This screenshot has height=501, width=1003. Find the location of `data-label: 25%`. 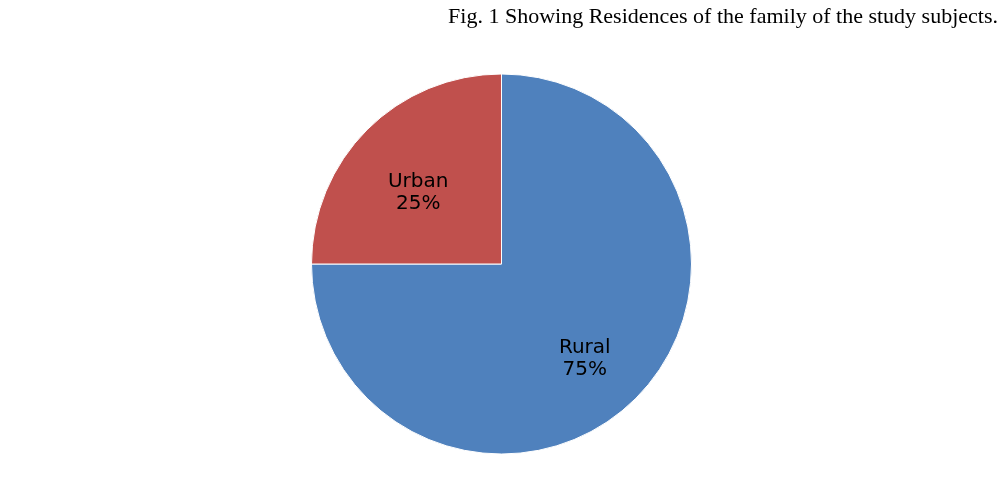

data-label: 25% is located at coordinates (418, 201).